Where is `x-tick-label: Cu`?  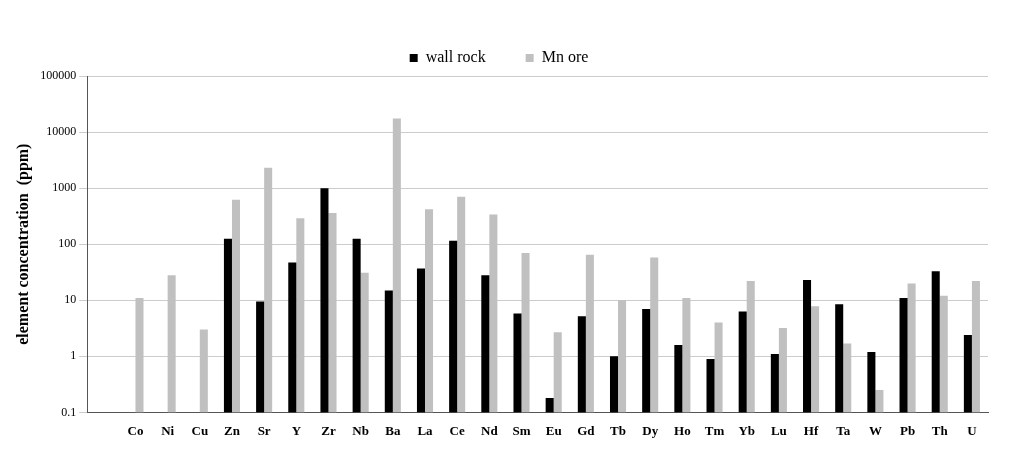 x-tick-label: Cu is located at coordinates (200, 430).